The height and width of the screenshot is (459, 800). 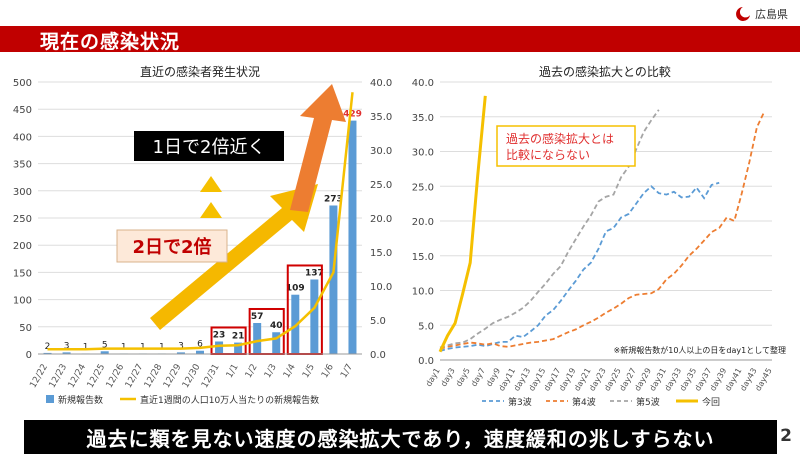 I want to click on chart1-bar-label: 57, so click(x=257, y=317).